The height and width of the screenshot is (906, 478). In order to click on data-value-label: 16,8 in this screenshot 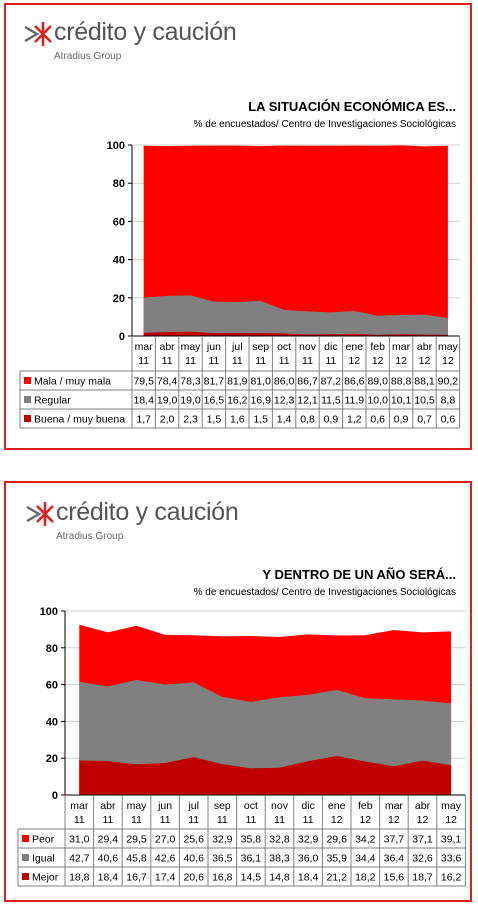, I will do `click(222, 878)`.